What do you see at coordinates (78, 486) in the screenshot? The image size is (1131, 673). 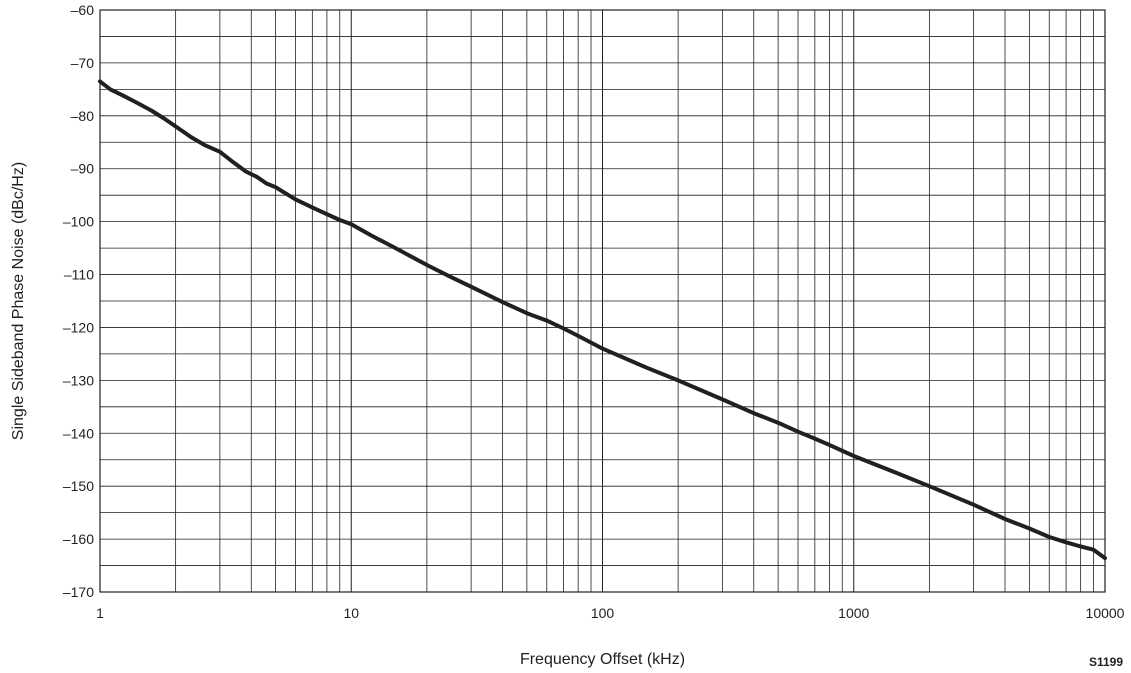 I see `y-tick-label: –150` at bounding box center [78, 486].